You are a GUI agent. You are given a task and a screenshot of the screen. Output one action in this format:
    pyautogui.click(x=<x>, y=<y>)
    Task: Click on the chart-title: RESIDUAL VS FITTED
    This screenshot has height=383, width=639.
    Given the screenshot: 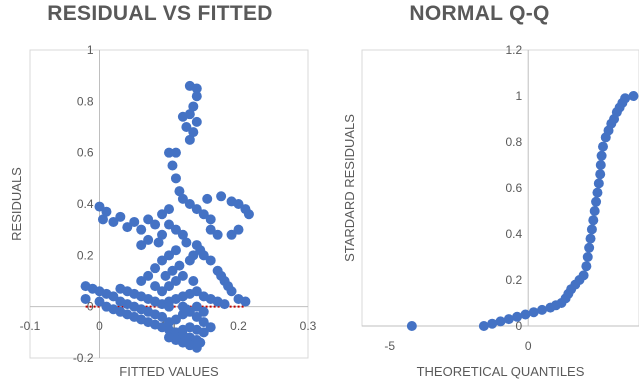 What is the action you would take?
    pyautogui.click(x=160, y=13)
    